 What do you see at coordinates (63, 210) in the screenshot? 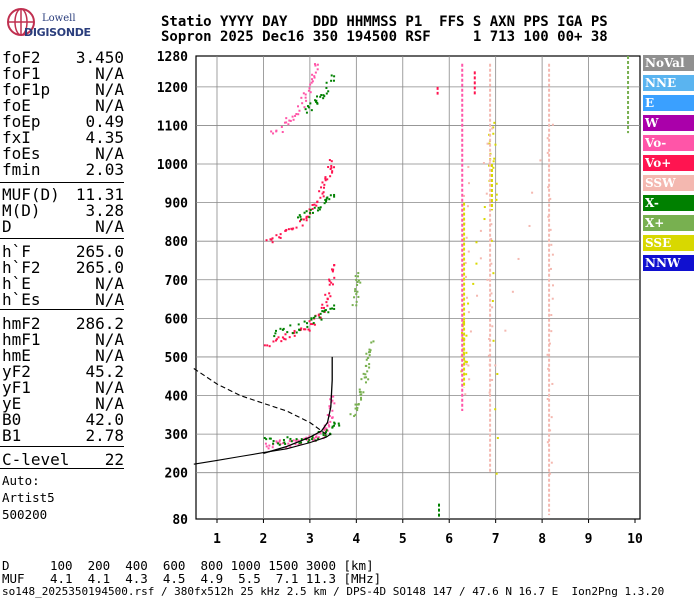
I see `param-row: M(D) 3.28` at bounding box center [63, 210].